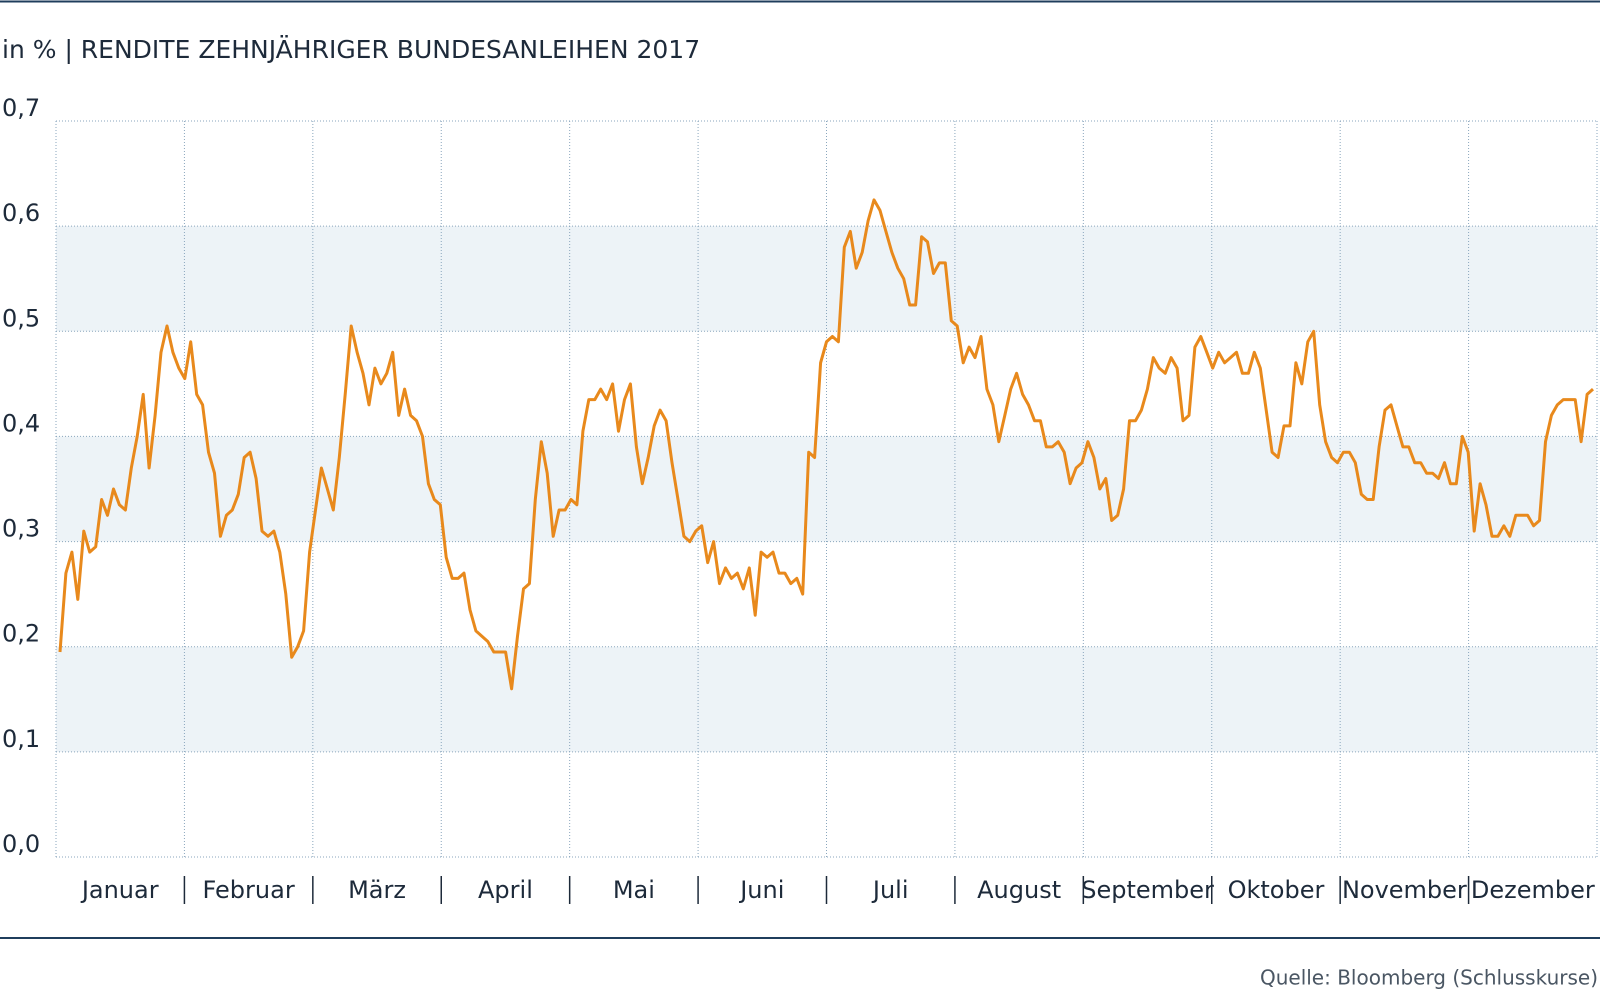 The width and height of the screenshot is (1600, 992). What do you see at coordinates (826, 489) in the screenshot?
I see `band` at bounding box center [826, 489].